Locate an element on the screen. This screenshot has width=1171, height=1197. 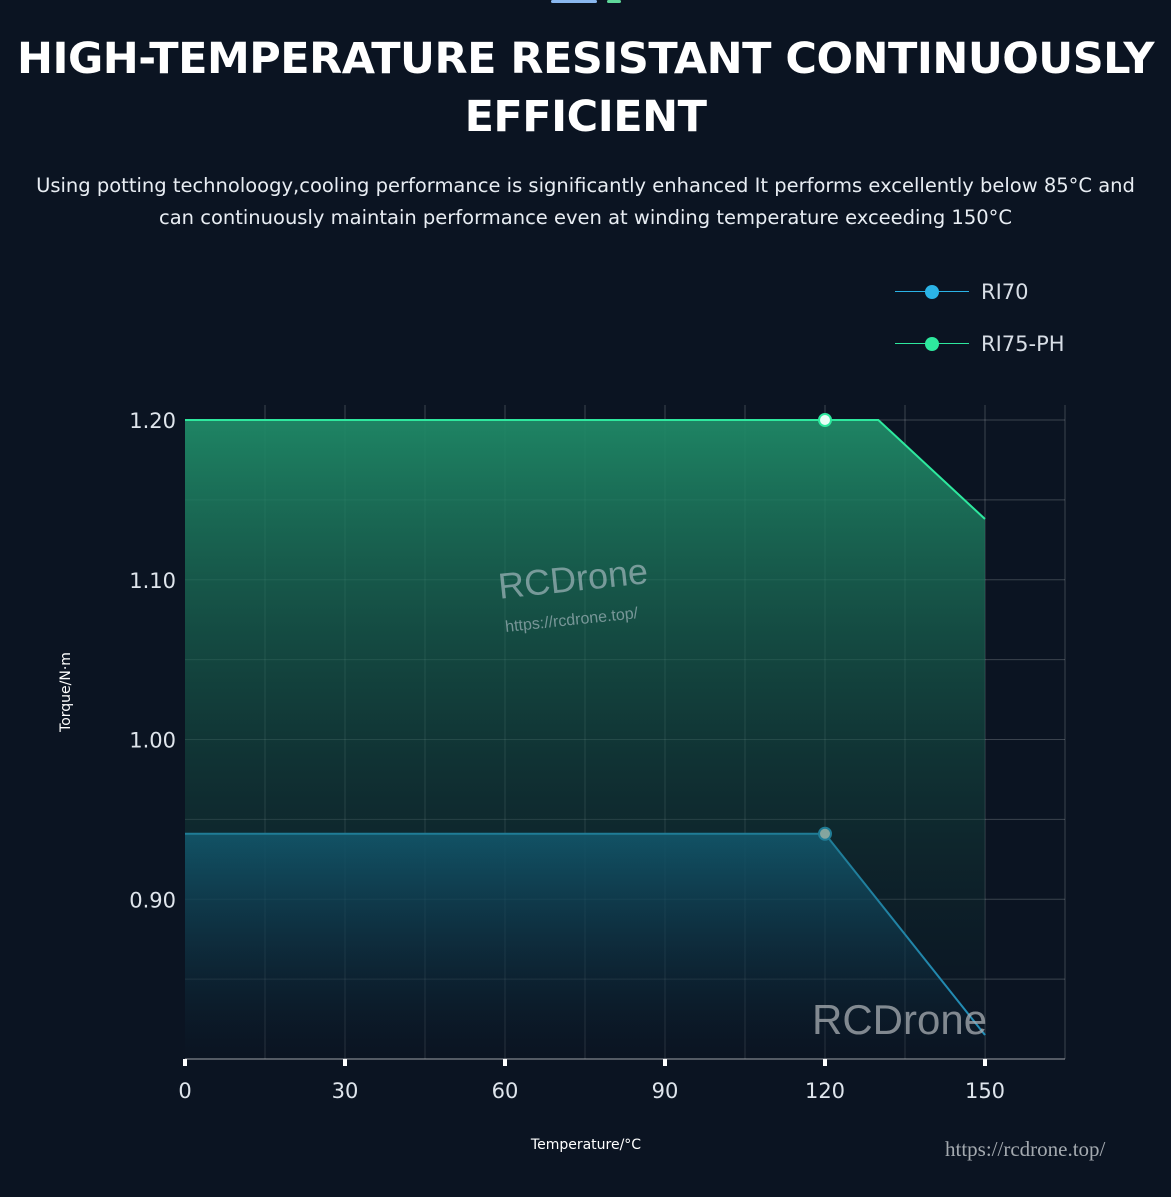
x-tick-label: 150 is located at coordinates (985, 1091).